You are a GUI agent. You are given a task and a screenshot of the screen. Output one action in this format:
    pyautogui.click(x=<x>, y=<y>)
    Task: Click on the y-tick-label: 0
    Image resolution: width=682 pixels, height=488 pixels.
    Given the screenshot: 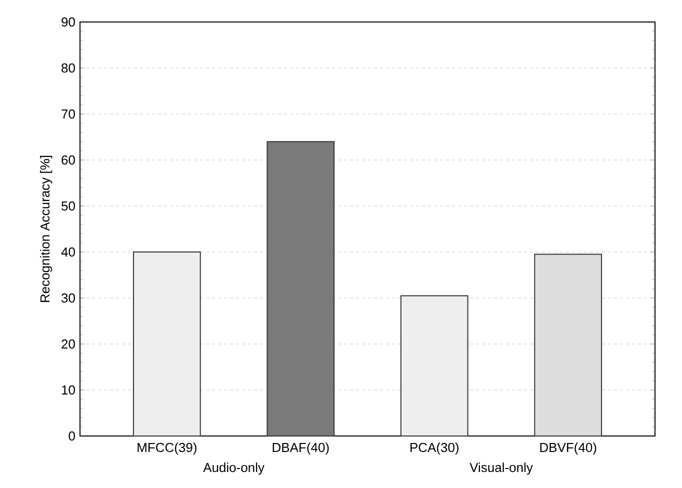 What is the action you would take?
    pyautogui.click(x=71, y=436)
    